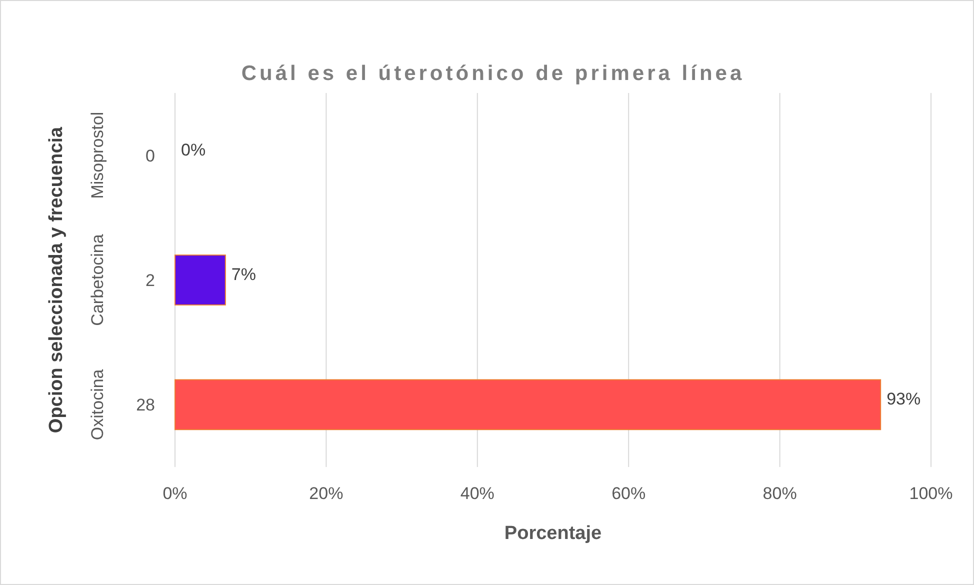 The height and width of the screenshot is (585, 974). What do you see at coordinates (903, 399) in the screenshot?
I see `data-label: 93%` at bounding box center [903, 399].